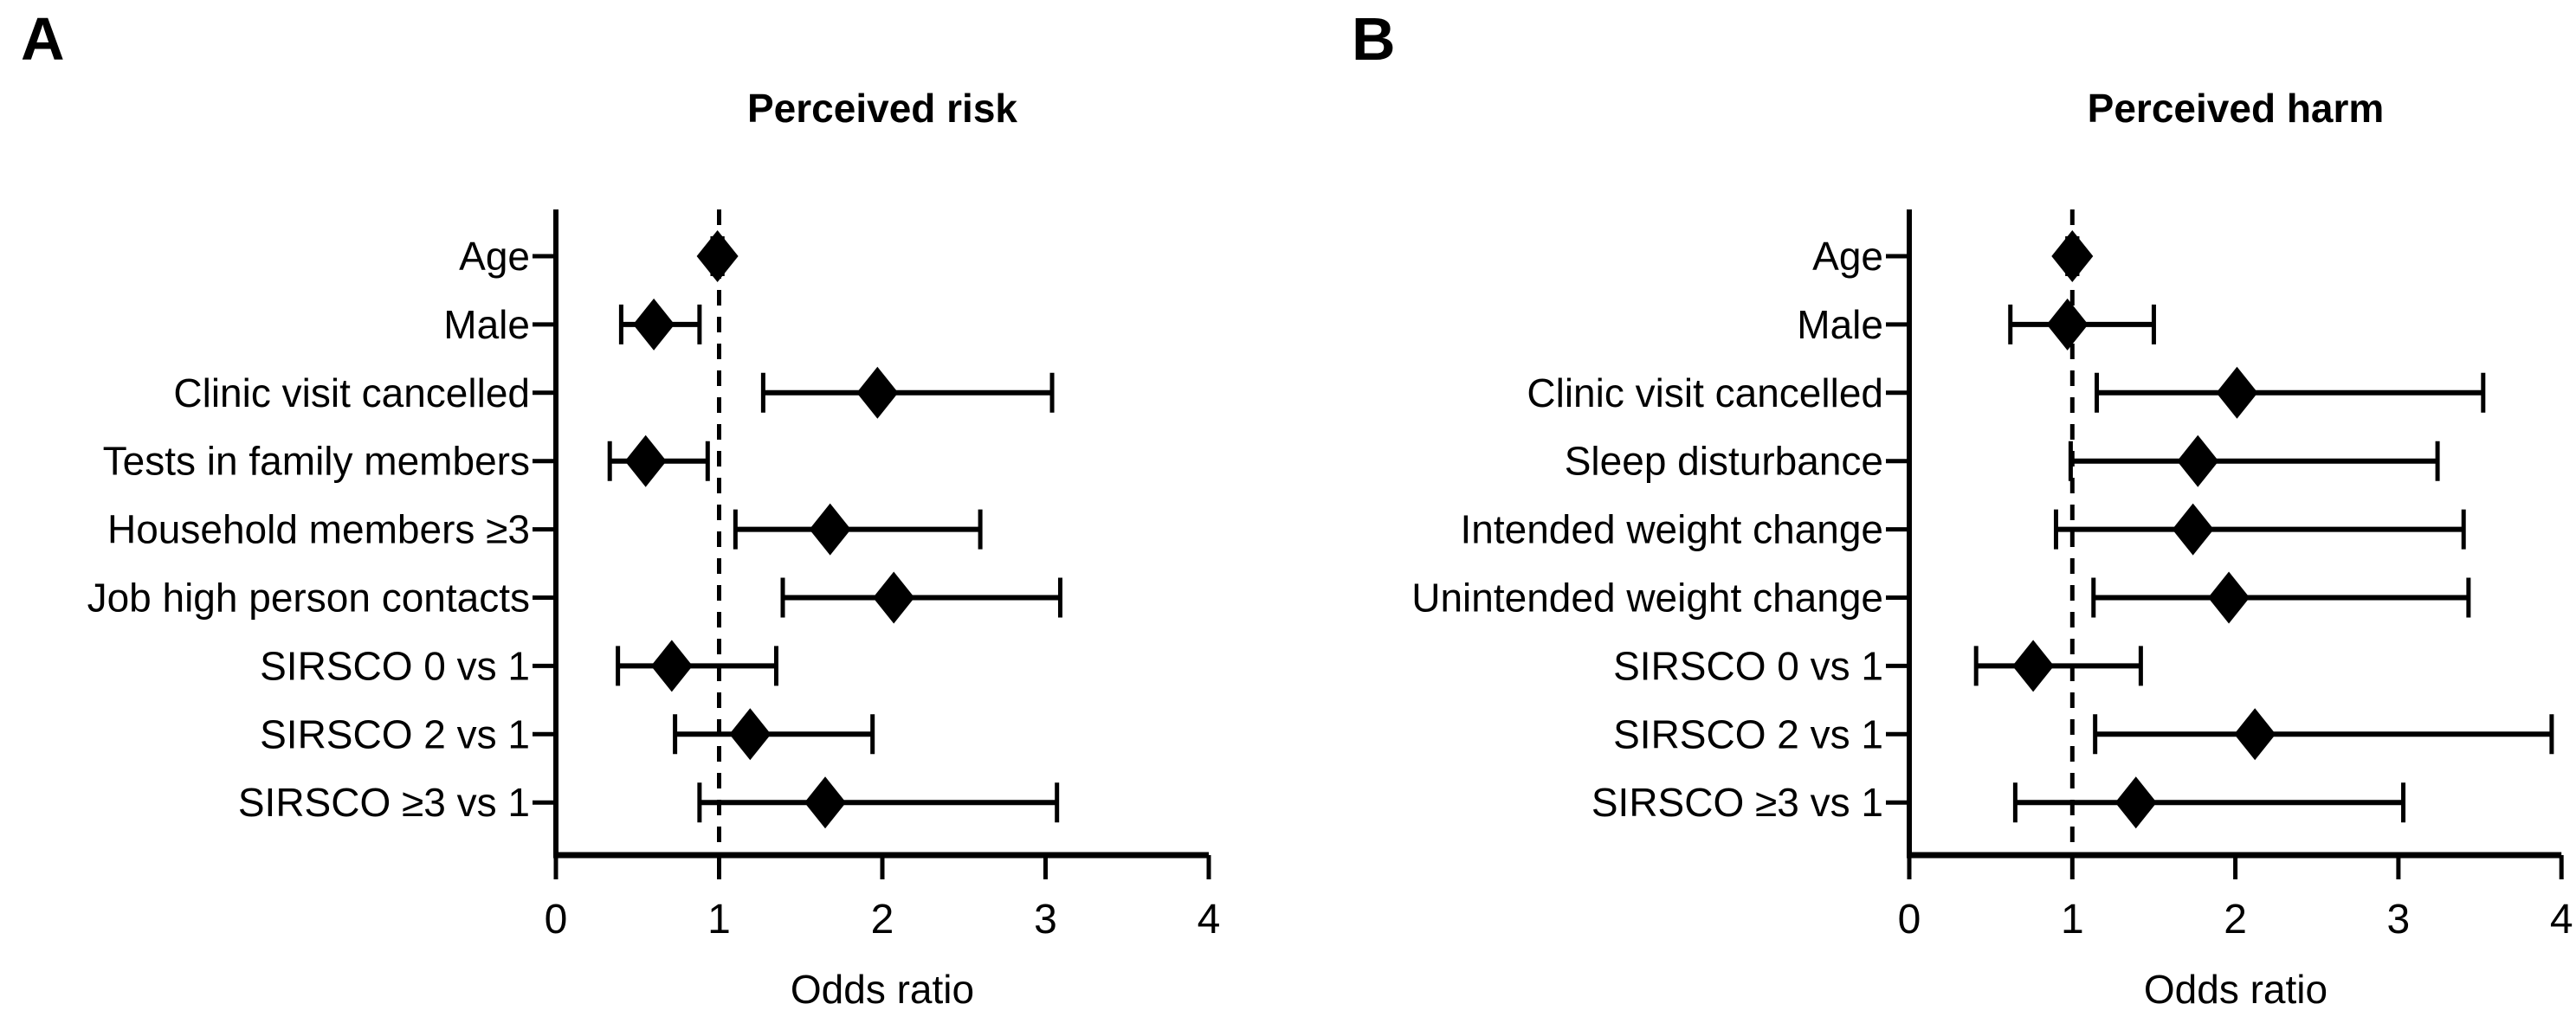 This screenshot has height=1036, width=2576. Describe the element at coordinates (43, 39) in the screenshot. I see `panel-a-letter: A` at that location.